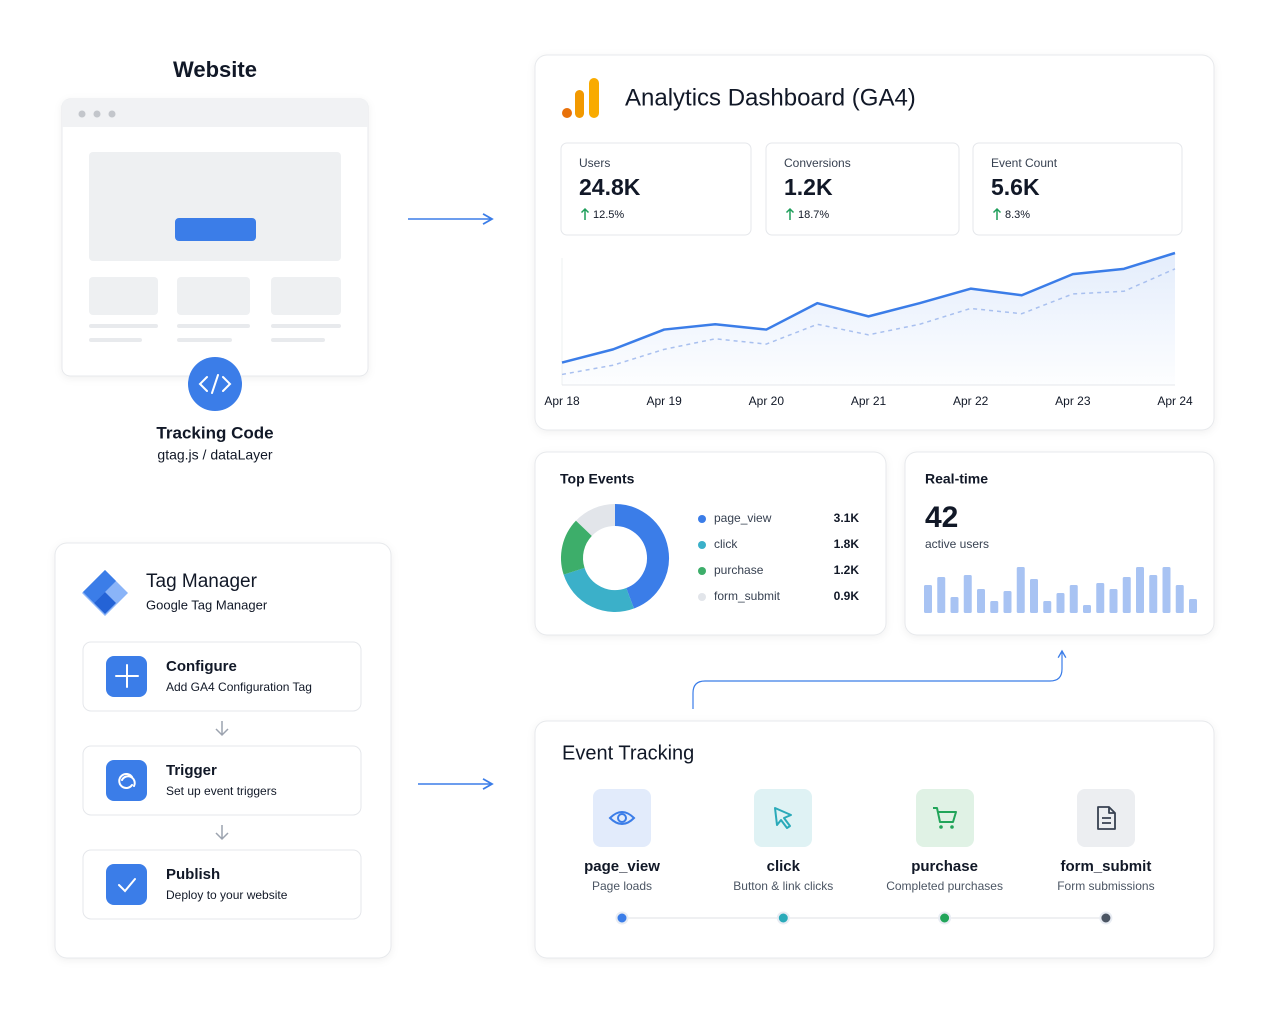 The width and height of the screenshot is (1280, 1024). I want to click on legend-value: 1.2K, so click(847, 570).